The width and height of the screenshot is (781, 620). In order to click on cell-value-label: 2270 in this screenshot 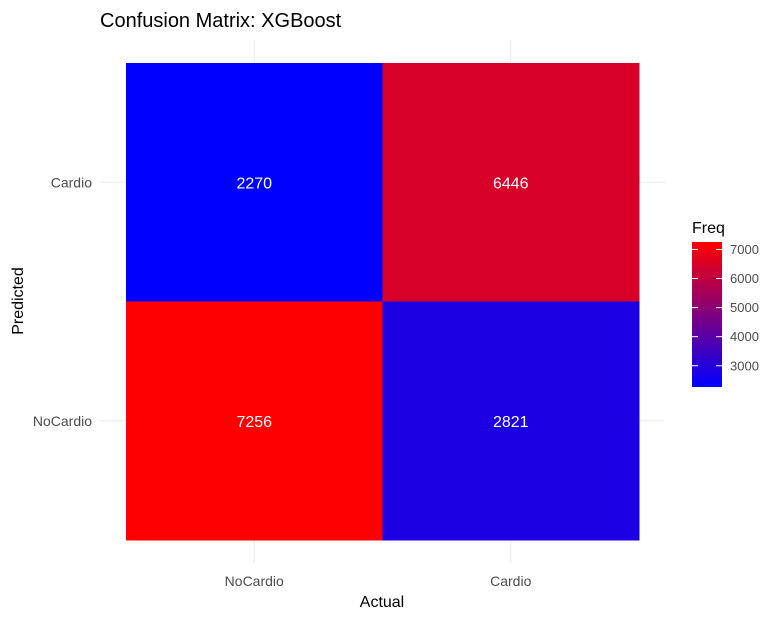, I will do `click(254, 183)`.